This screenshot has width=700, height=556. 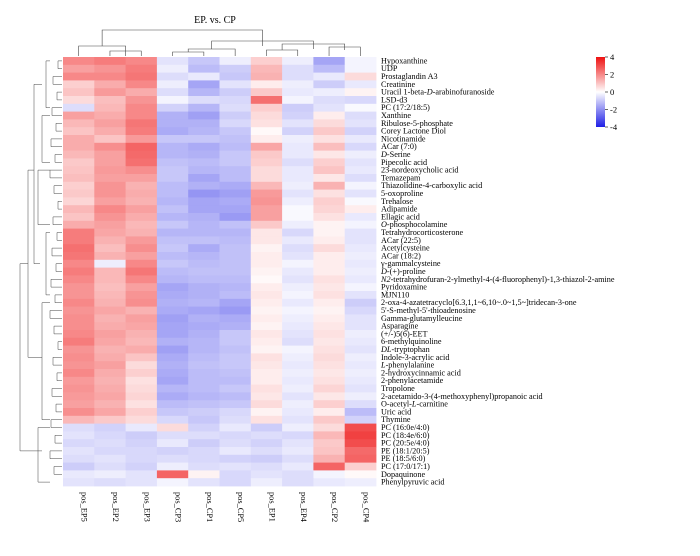 I want to click on row-label: PC (18:4e/6:0), so click(x=405, y=435).